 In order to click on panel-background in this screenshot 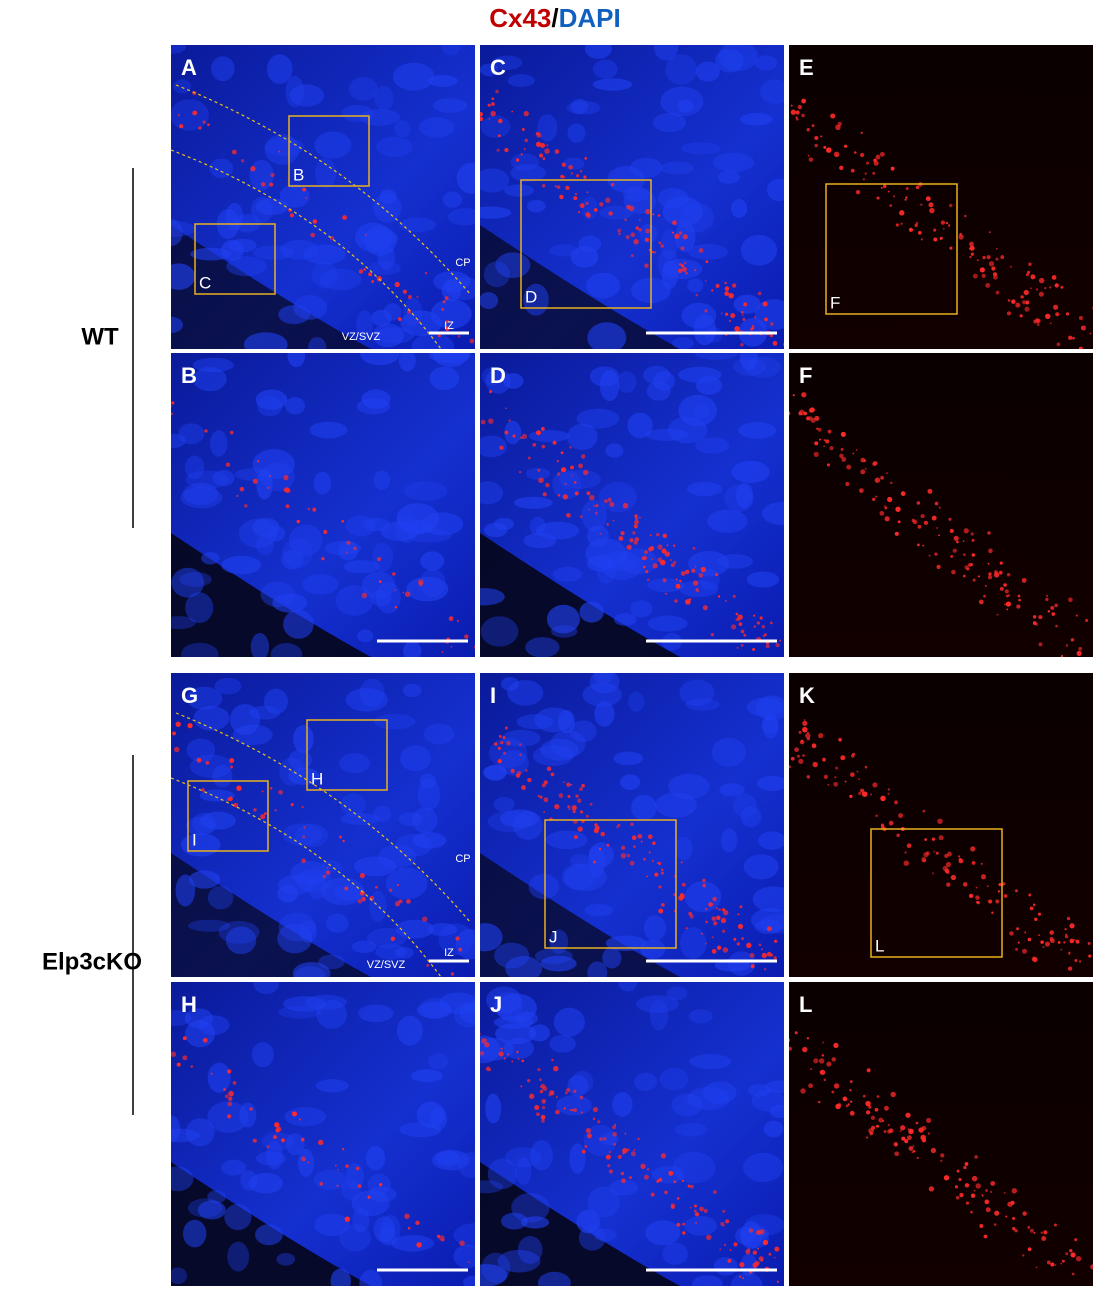, I will do `click(941, 197)`.